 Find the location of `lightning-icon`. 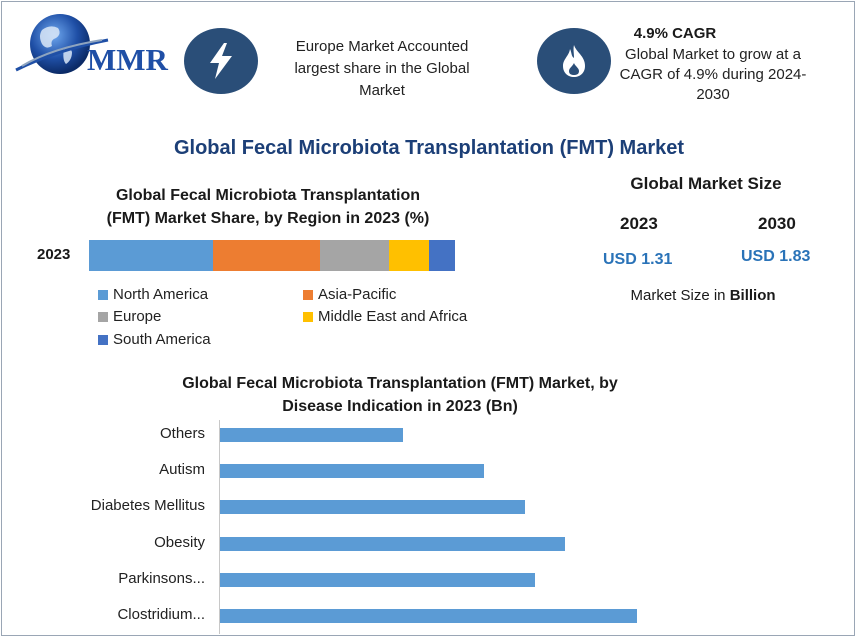

lightning-icon is located at coordinates (221, 61).